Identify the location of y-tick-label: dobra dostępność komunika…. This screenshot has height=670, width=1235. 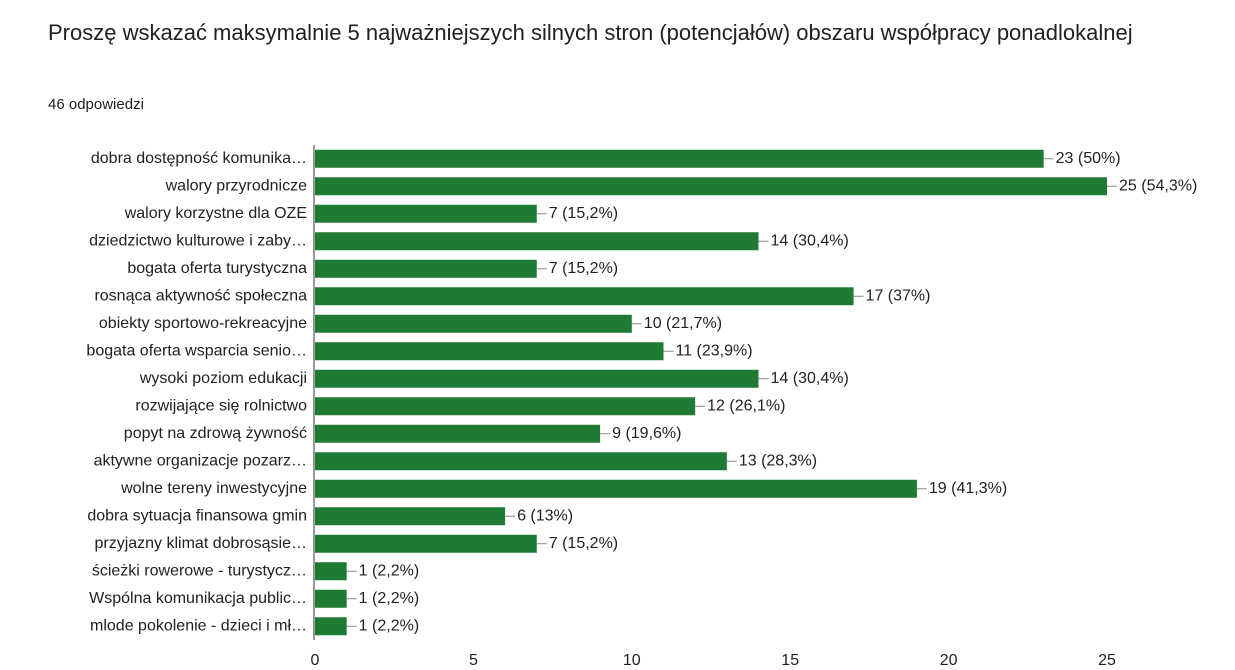
(199, 158).